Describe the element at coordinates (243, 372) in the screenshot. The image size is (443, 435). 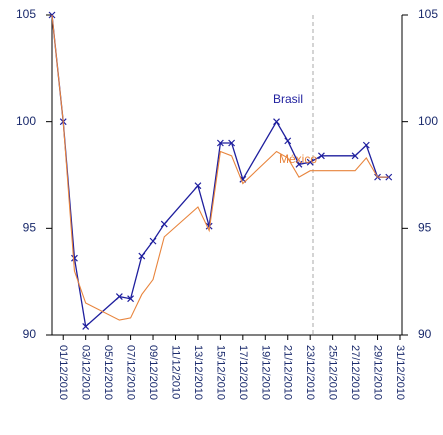
I see `x-tick-label: 17/12/2010` at that location.